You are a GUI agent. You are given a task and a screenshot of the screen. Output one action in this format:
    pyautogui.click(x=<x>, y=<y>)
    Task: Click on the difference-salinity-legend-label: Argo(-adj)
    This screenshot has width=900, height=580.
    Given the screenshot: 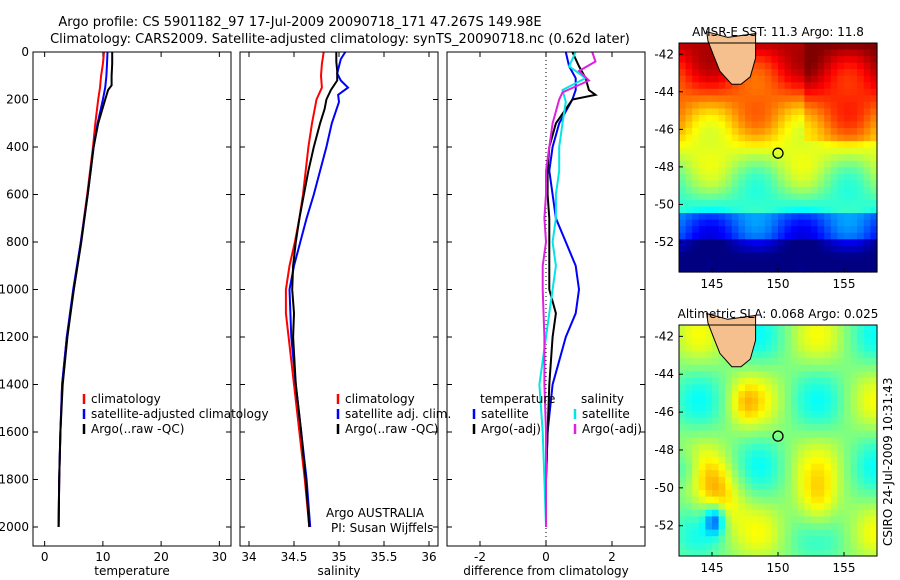 What is the action you would take?
    pyautogui.click(x=612, y=429)
    